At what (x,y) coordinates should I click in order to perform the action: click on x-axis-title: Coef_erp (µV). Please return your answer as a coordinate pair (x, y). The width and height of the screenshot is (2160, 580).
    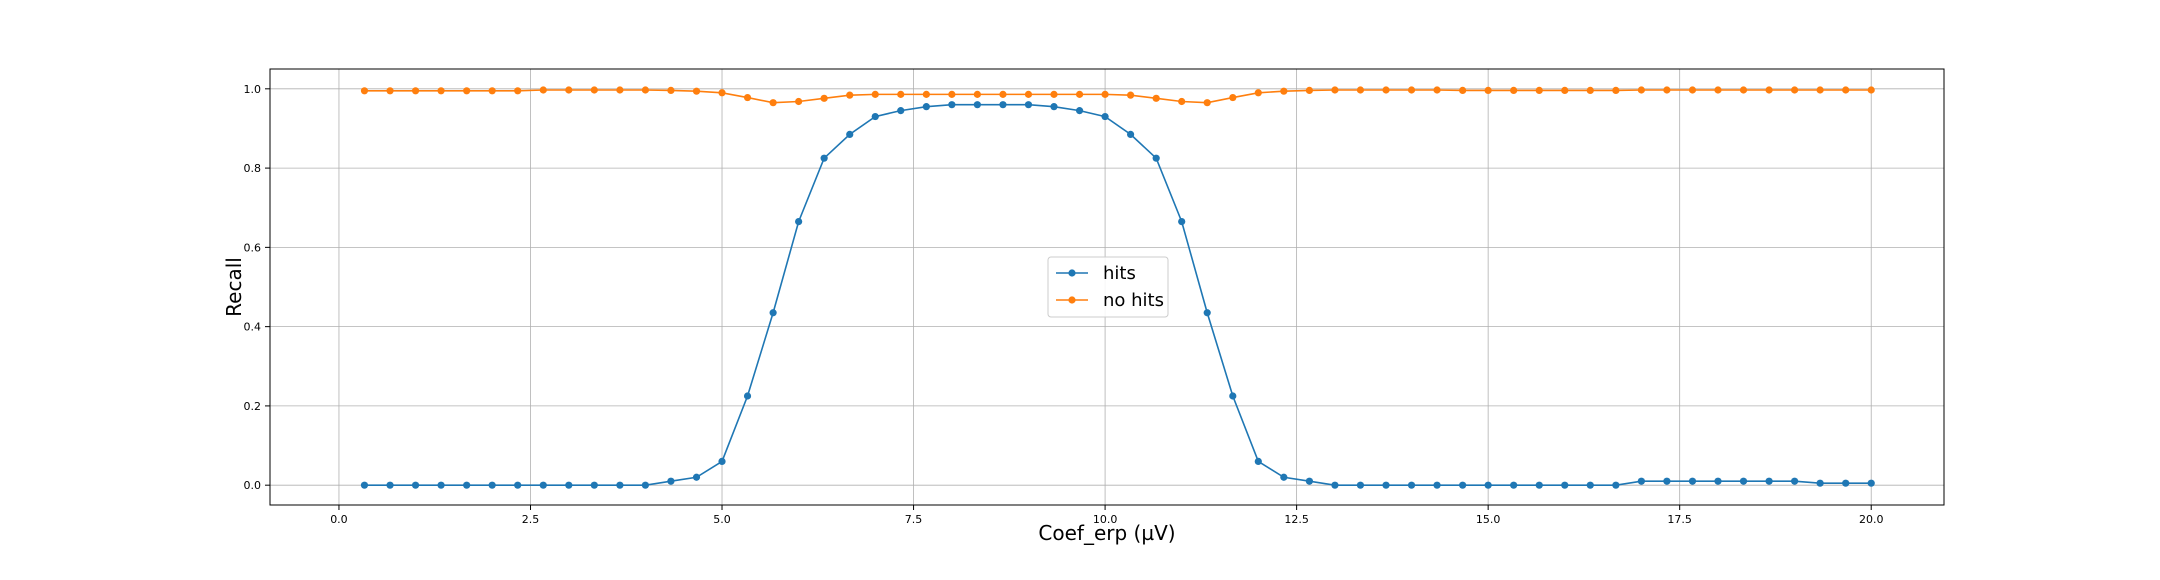
    Looking at the image, I should click on (1106, 533).